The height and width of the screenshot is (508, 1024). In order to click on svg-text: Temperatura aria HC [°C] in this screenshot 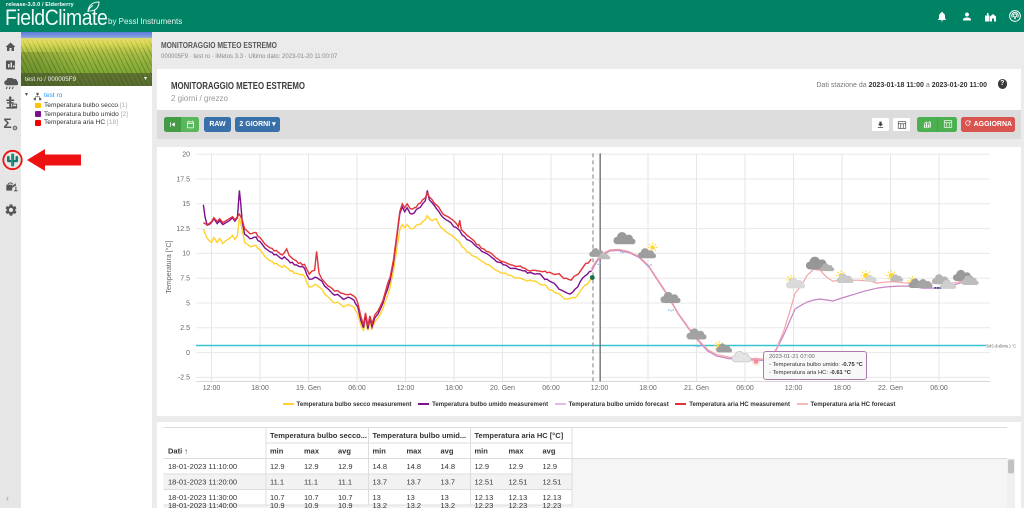, I will do `click(519, 435)`.